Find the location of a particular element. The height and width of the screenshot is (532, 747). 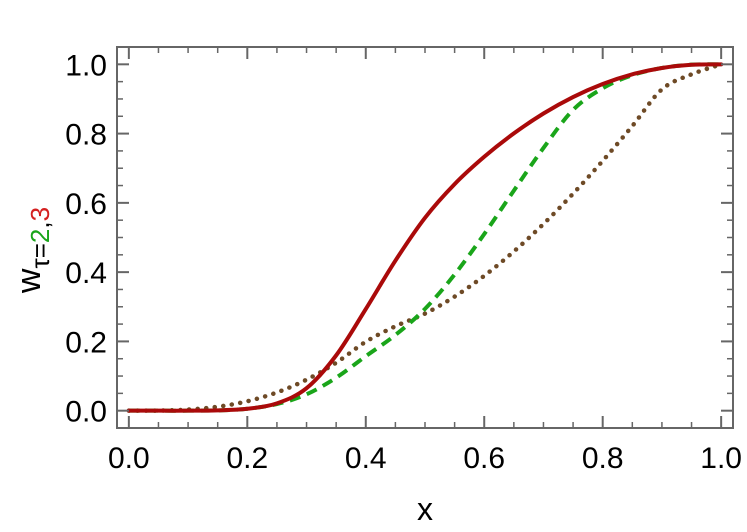

y-axis-title-subscript-part: , is located at coordinates (40, 224).